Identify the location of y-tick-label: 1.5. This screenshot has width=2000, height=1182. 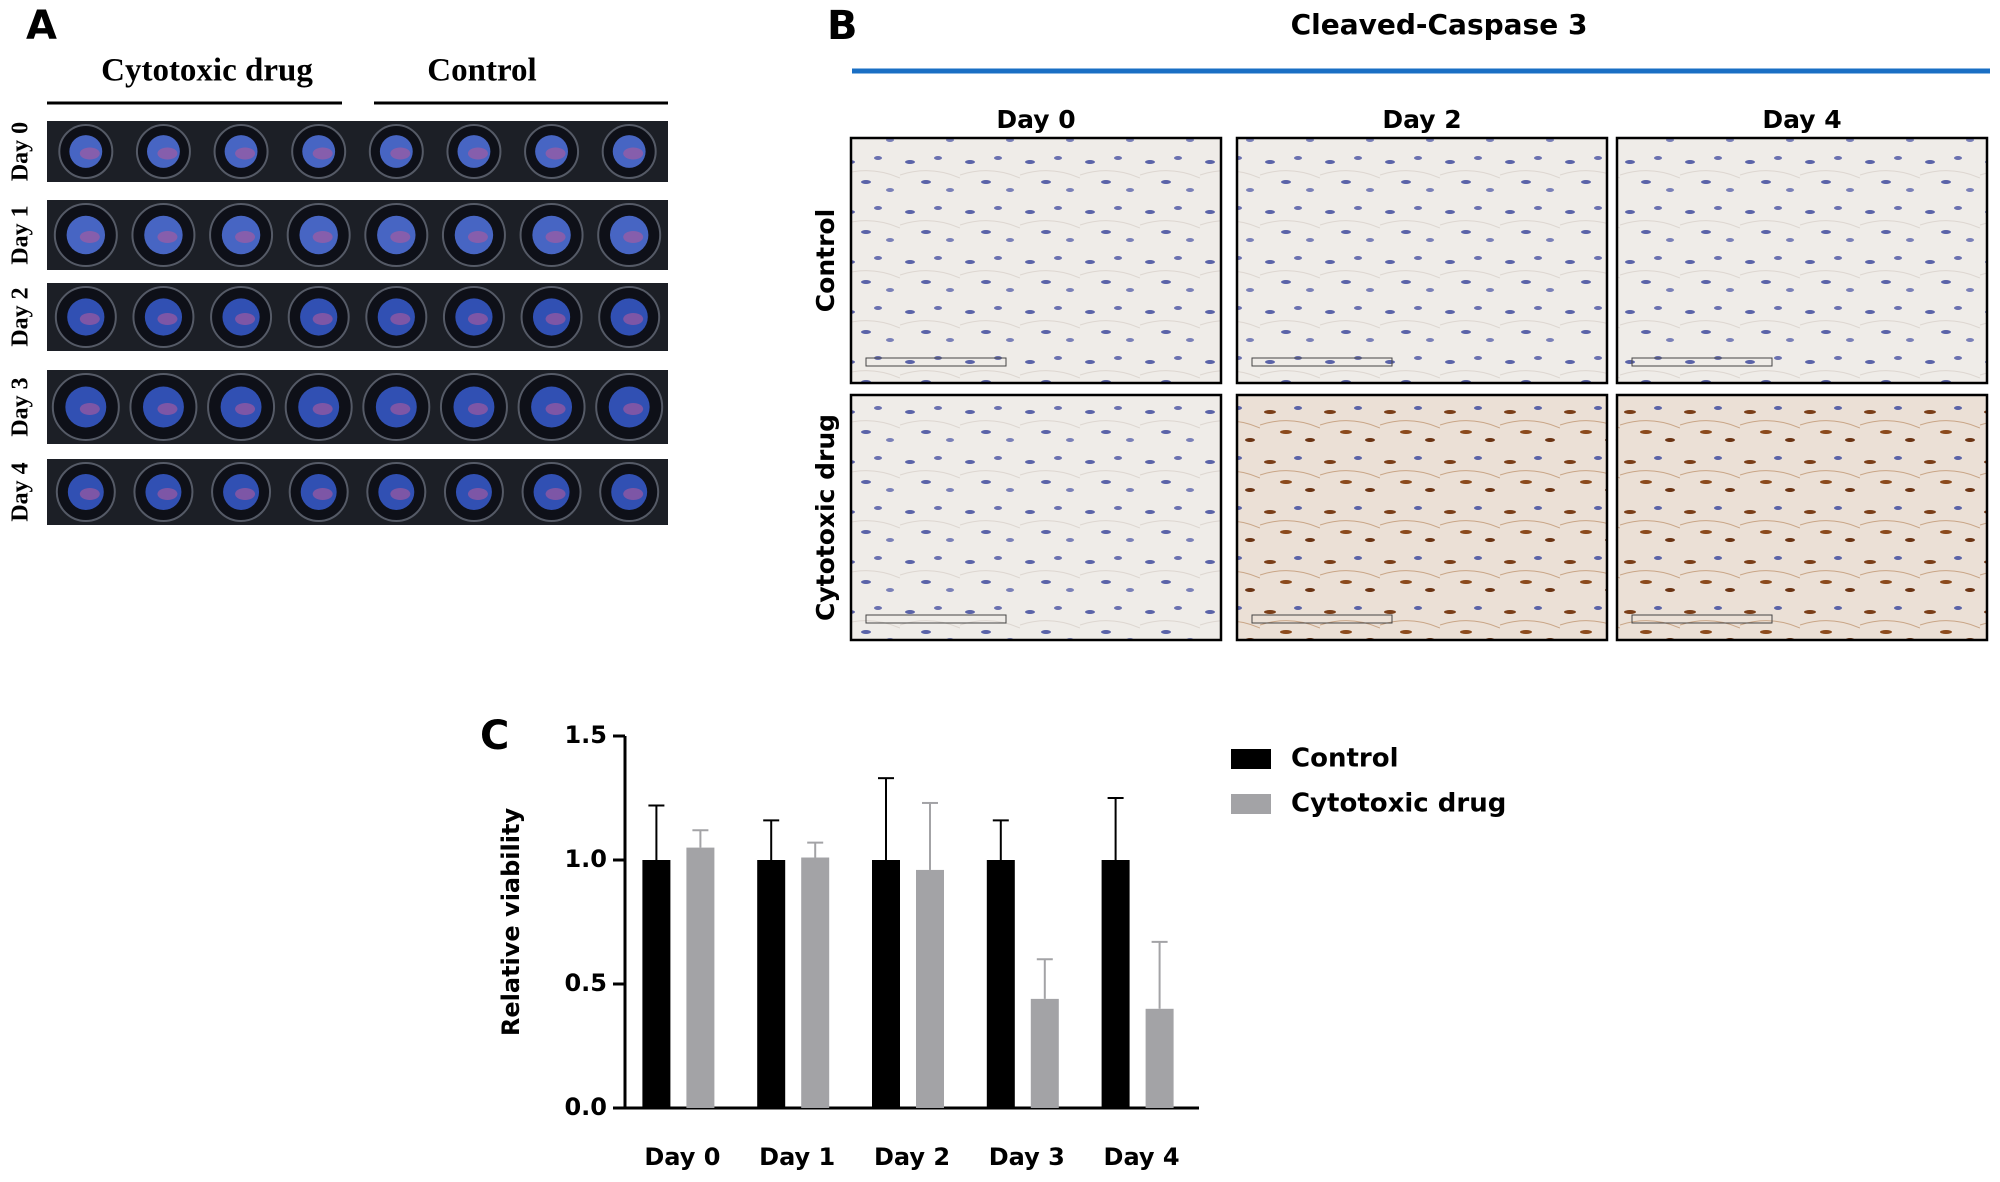
(585, 735).